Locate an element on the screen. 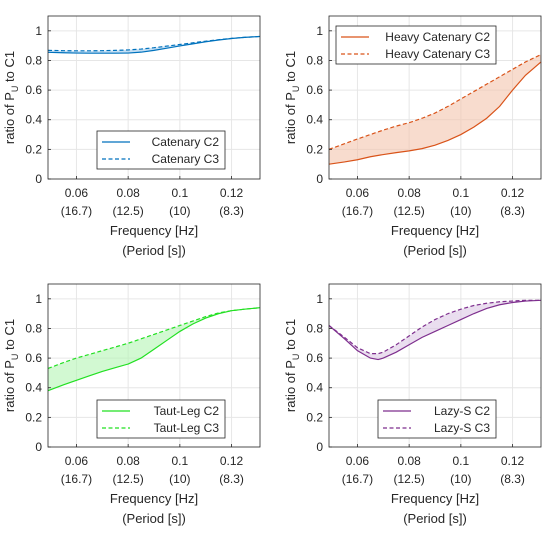 The image size is (550, 538). legend-entry-c3: Heavy Catenary C3 is located at coordinates (437, 54).